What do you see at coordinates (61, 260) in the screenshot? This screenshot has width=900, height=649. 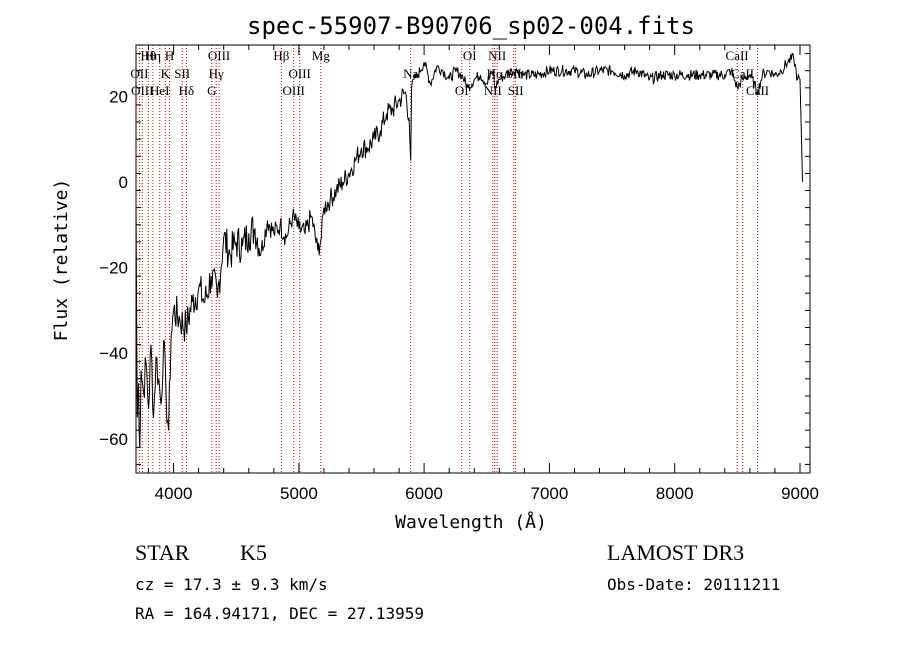 I see `y-axis-label: Flux (relative)` at bounding box center [61, 260].